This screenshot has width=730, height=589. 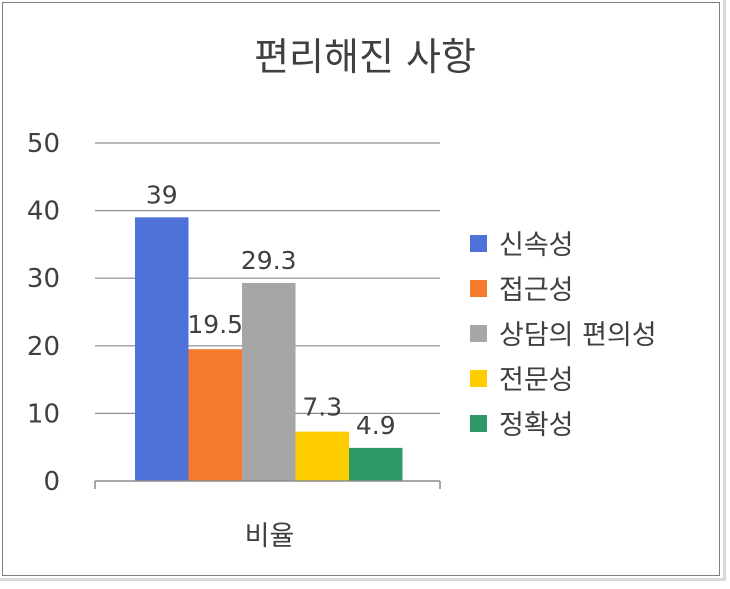 What do you see at coordinates (43, 279) in the screenshot?
I see `y-tick-label: 30` at bounding box center [43, 279].